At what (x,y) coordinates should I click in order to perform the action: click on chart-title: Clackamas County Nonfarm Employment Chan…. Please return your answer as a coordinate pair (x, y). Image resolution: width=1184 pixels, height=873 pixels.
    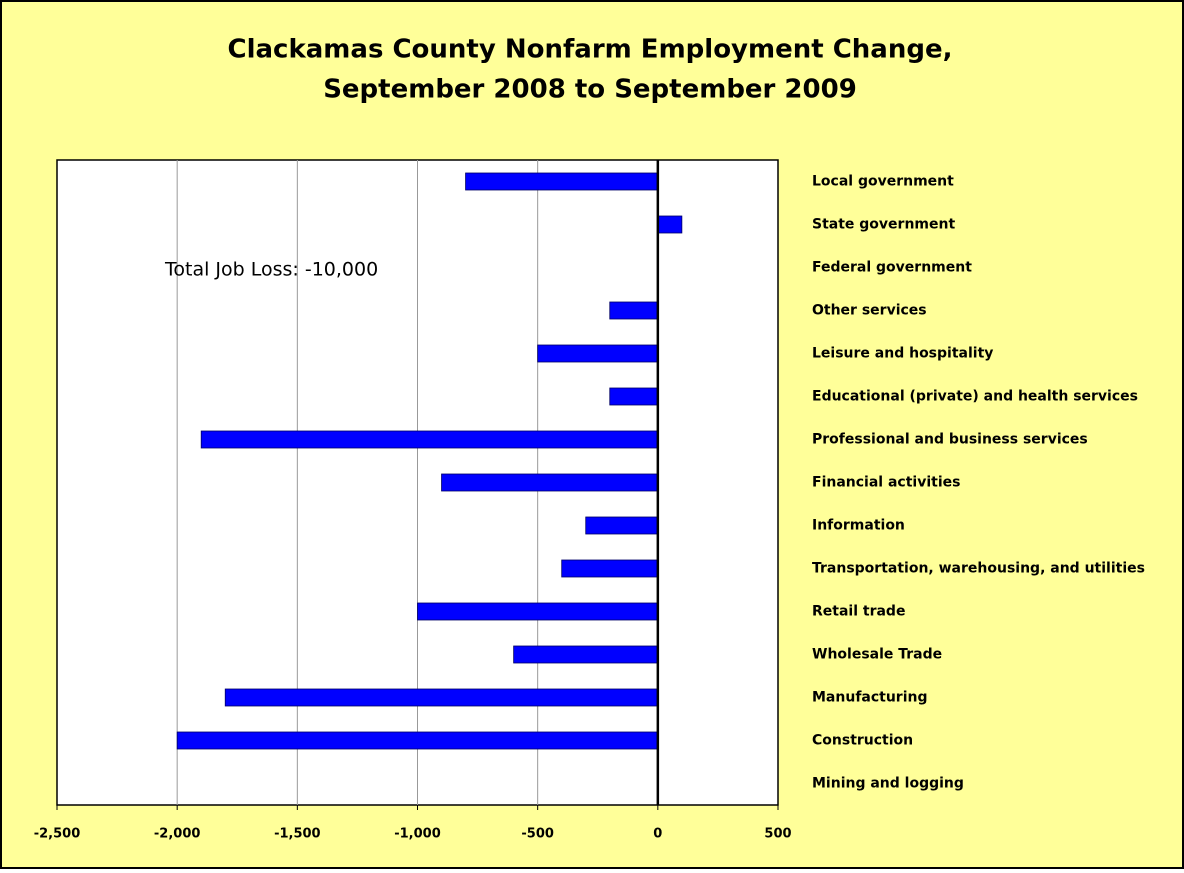
    Looking at the image, I should click on (590, 50).